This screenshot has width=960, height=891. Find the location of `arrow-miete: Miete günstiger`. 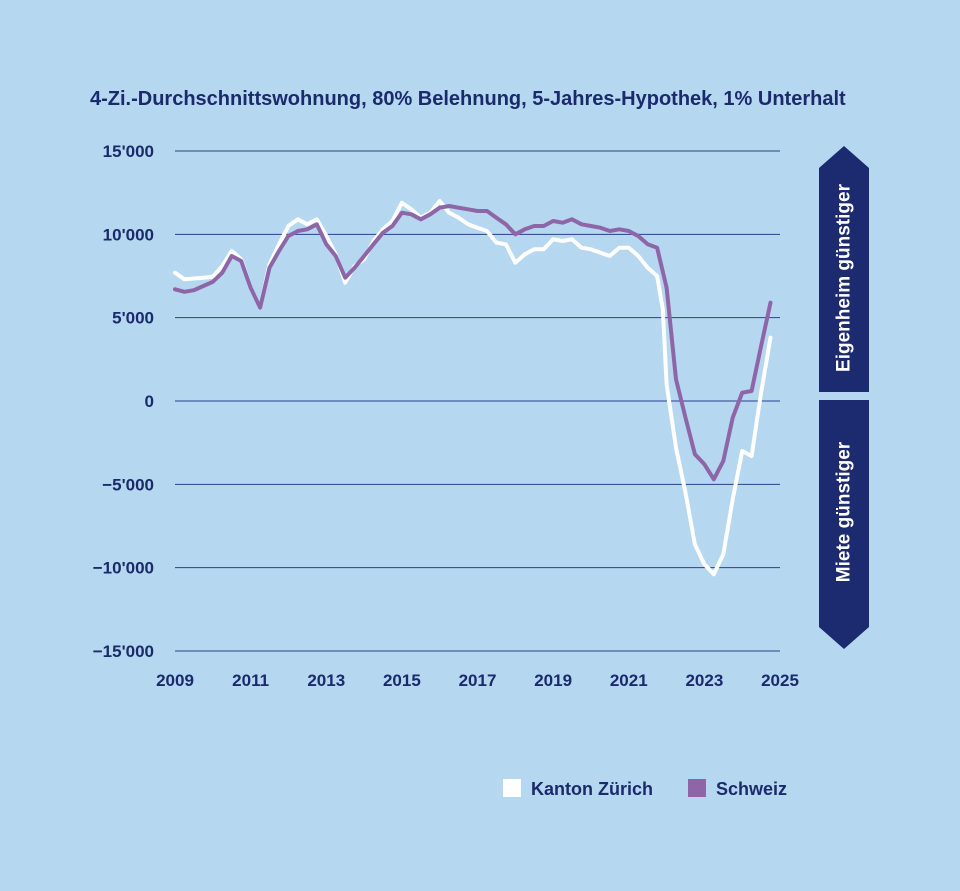

arrow-miete: Miete günstiger is located at coordinates (844, 524).